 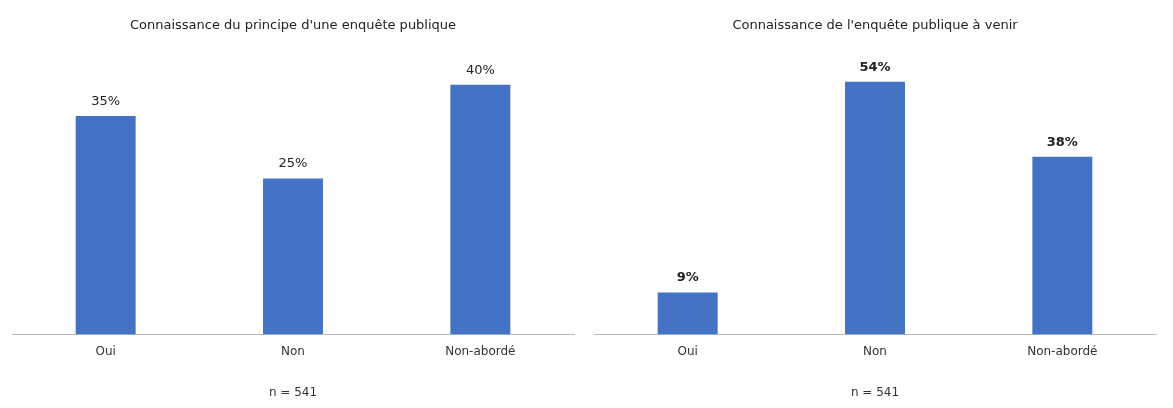 What do you see at coordinates (106, 100) in the screenshot?
I see `data-label: 35%` at bounding box center [106, 100].